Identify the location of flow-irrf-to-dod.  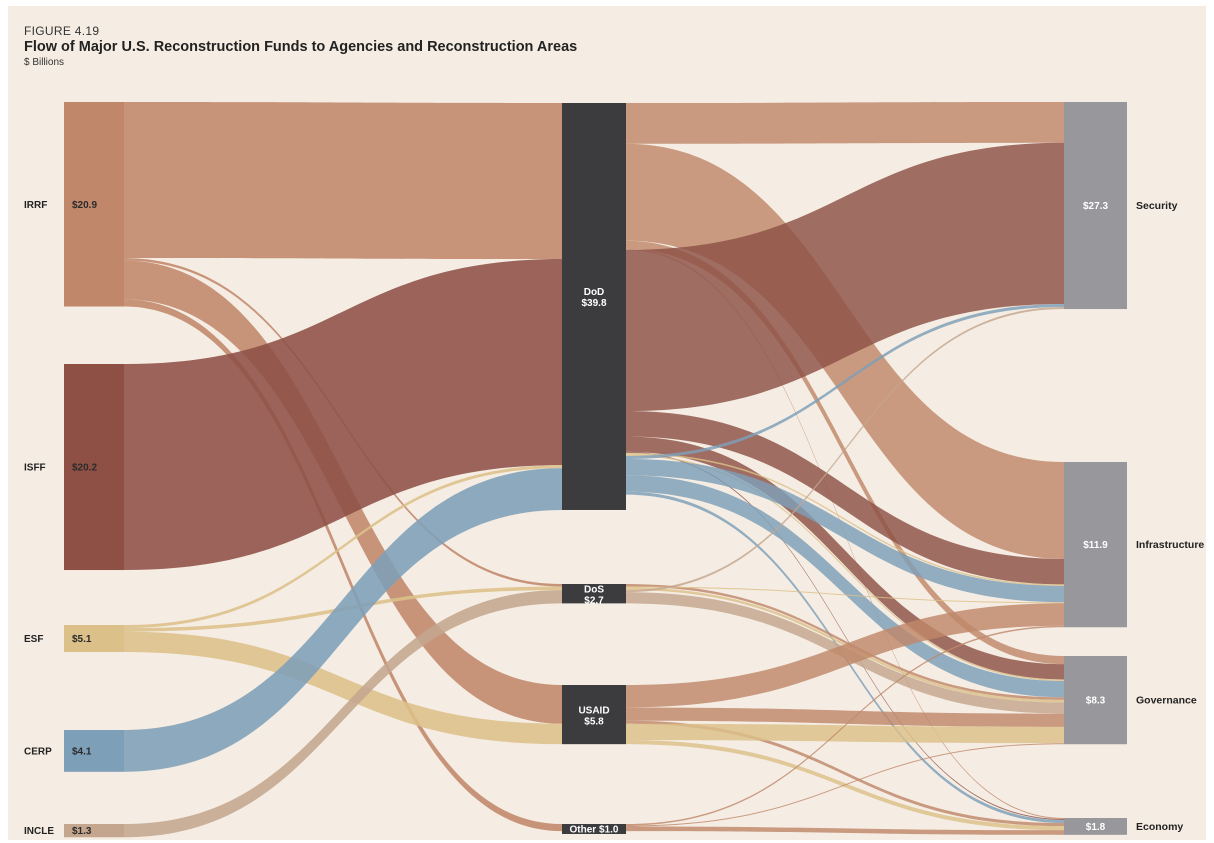
(343, 181).